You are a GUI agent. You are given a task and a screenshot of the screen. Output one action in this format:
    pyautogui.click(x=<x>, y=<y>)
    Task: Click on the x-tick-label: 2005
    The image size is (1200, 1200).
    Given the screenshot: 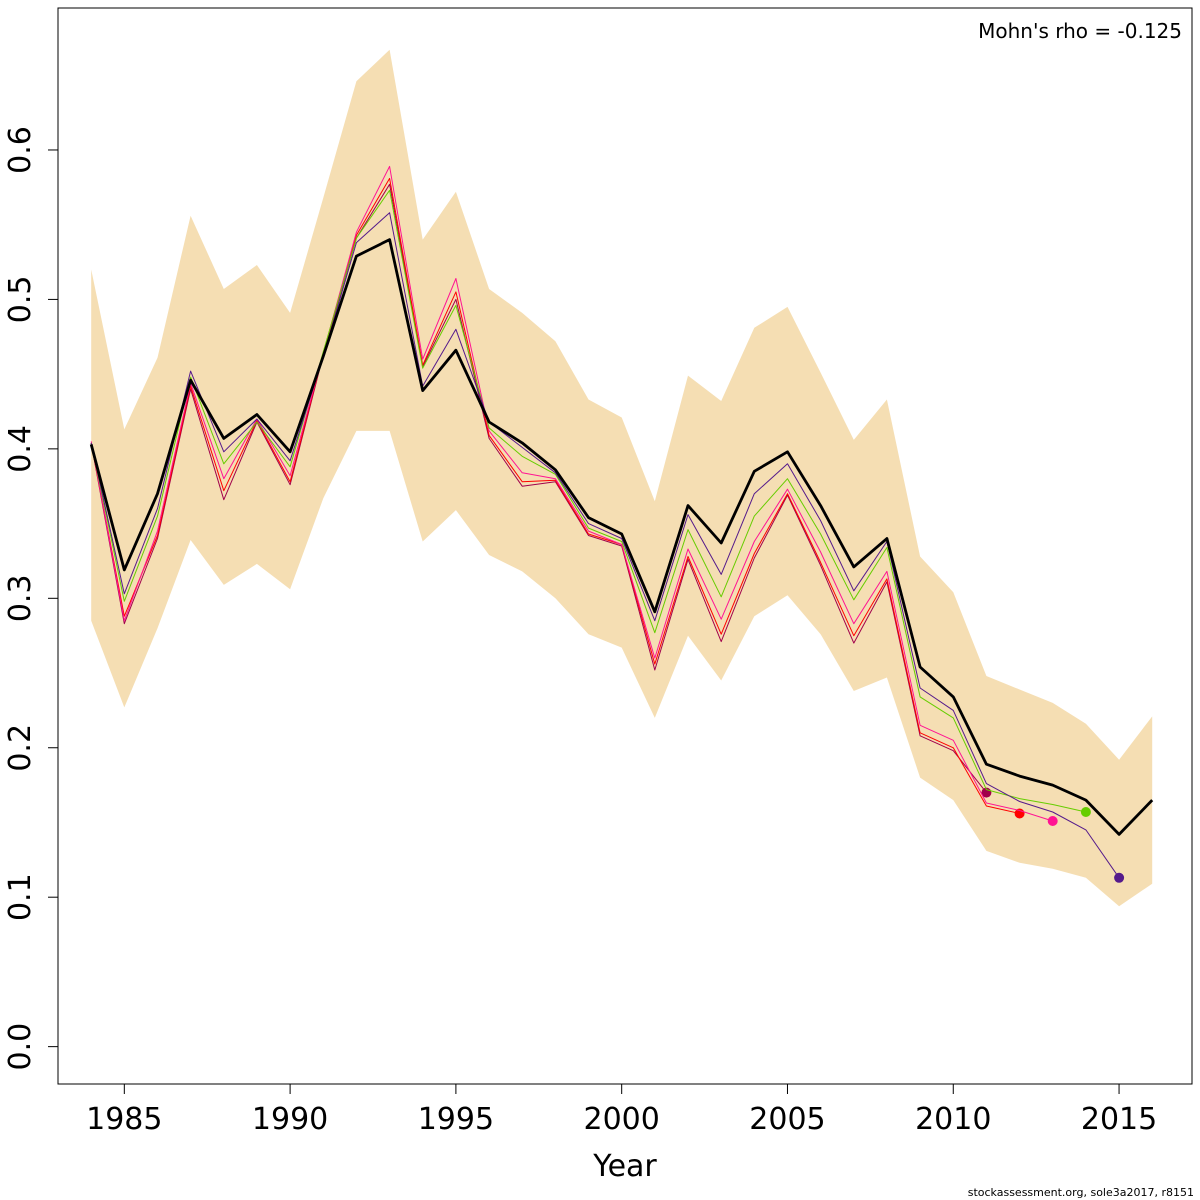 What is the action you would take?
    pyautogui.click(x=787, y=1119)
    